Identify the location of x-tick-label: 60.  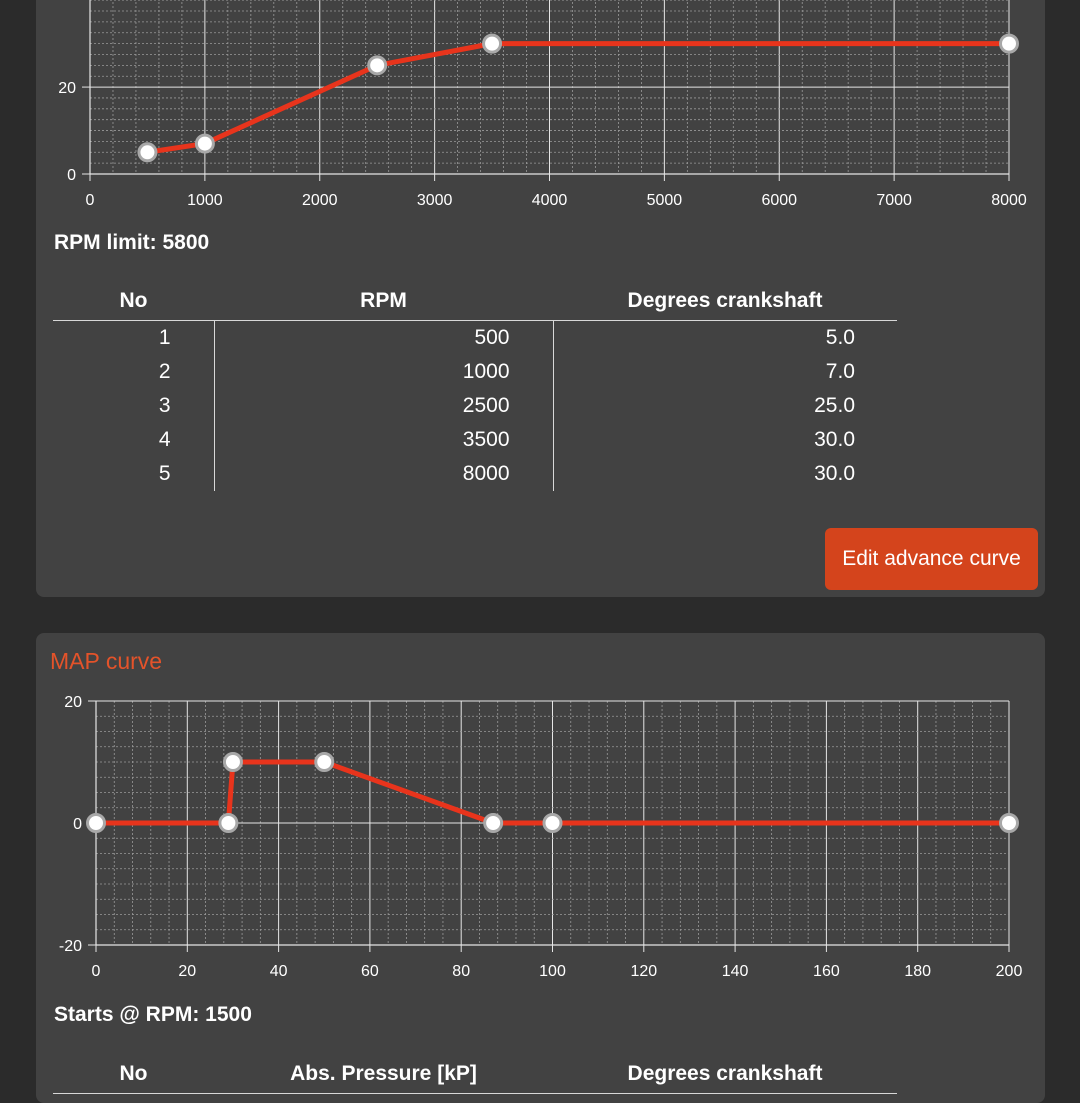
(370, 971).